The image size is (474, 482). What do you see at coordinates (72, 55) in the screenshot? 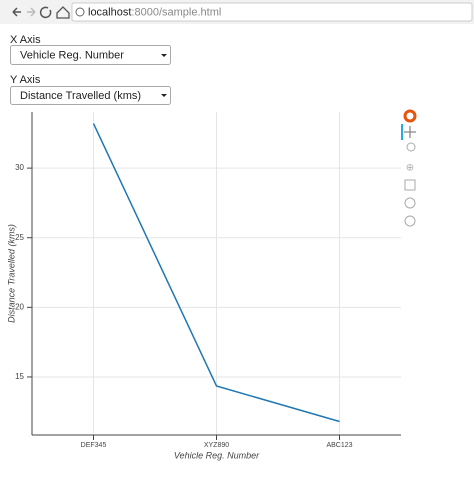
I see `x-select-value: Vehicle Reg. Number` at bounding box center [72, 55].